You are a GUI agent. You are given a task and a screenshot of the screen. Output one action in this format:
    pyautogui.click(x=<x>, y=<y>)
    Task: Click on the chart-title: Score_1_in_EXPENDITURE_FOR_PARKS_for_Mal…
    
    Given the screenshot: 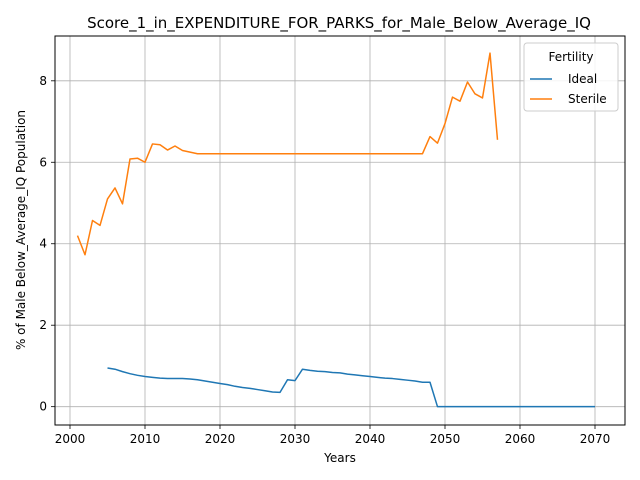 What is the action you would take?
    pyautogui.click(x=339, y=23)
    